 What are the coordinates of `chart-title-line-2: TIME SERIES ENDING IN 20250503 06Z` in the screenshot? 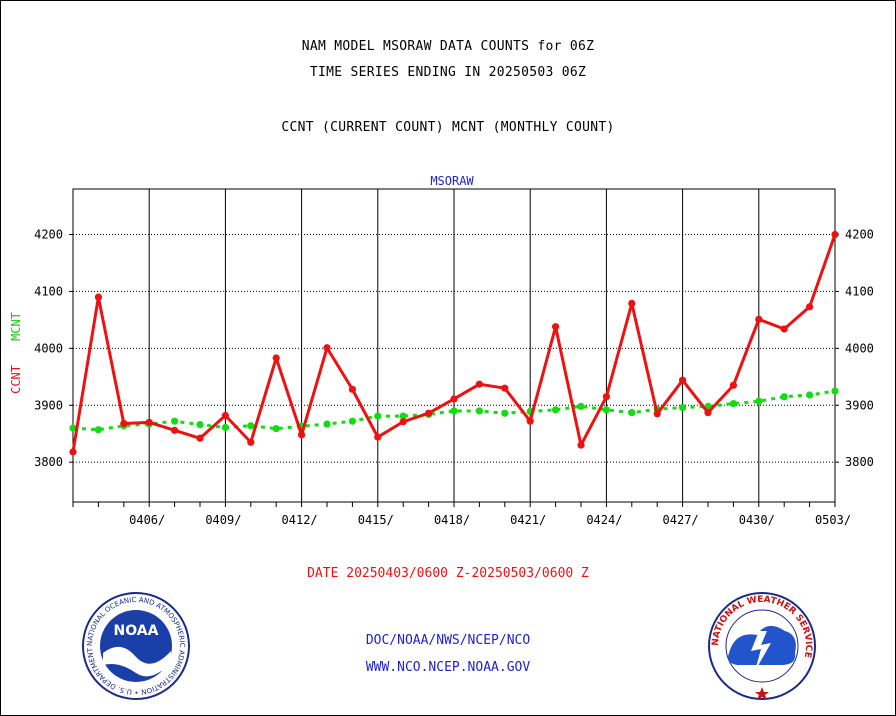 It's located at (448, 72).